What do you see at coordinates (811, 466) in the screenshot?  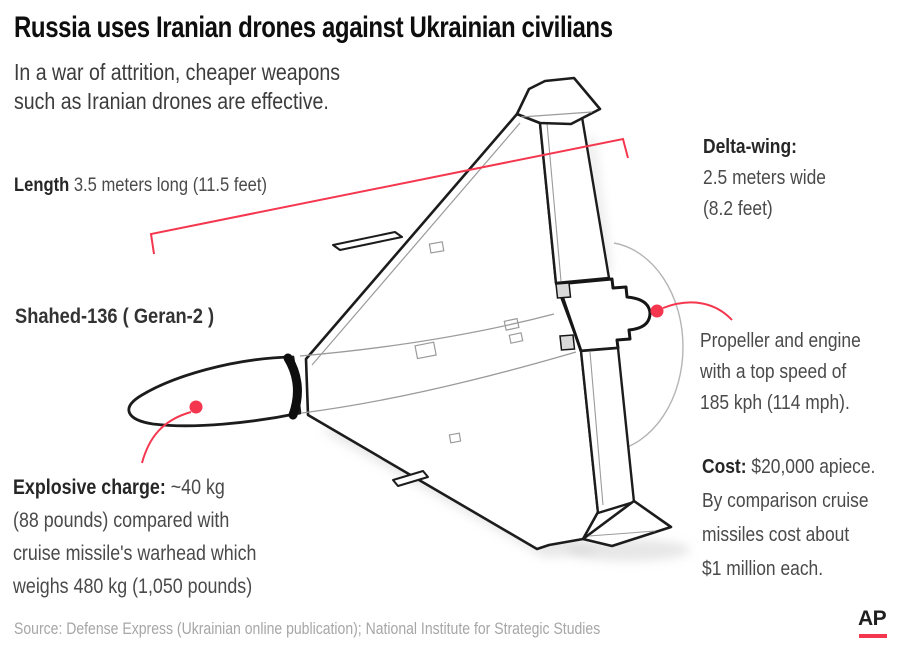 I see `cost-value: $20,000 apiece.` at bounding box center [811, 466].